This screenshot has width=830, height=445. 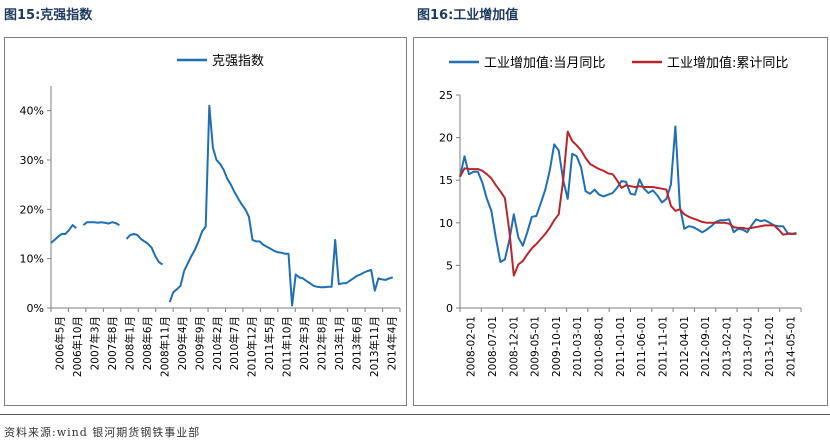 What do you see at coordinates (48, 15) in the screenshot?
I see `figure-15-title: 图15:克强指数` at bounding box center [48, 15].